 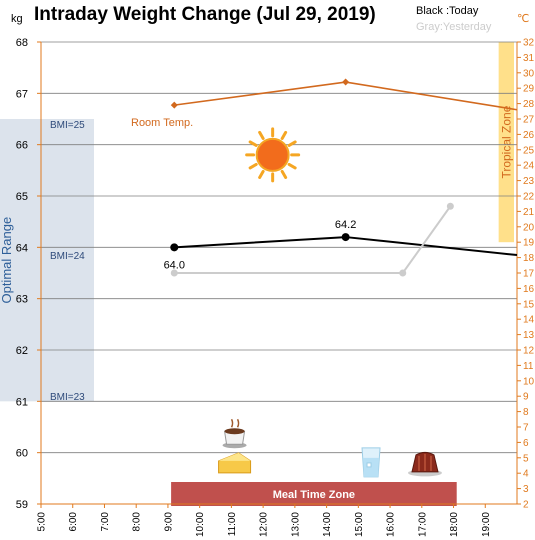 What do you see at coordinates (22, 402) in the screenshot?
I see `left-axis-tick-label: 61` at bounding box center [22, 402].